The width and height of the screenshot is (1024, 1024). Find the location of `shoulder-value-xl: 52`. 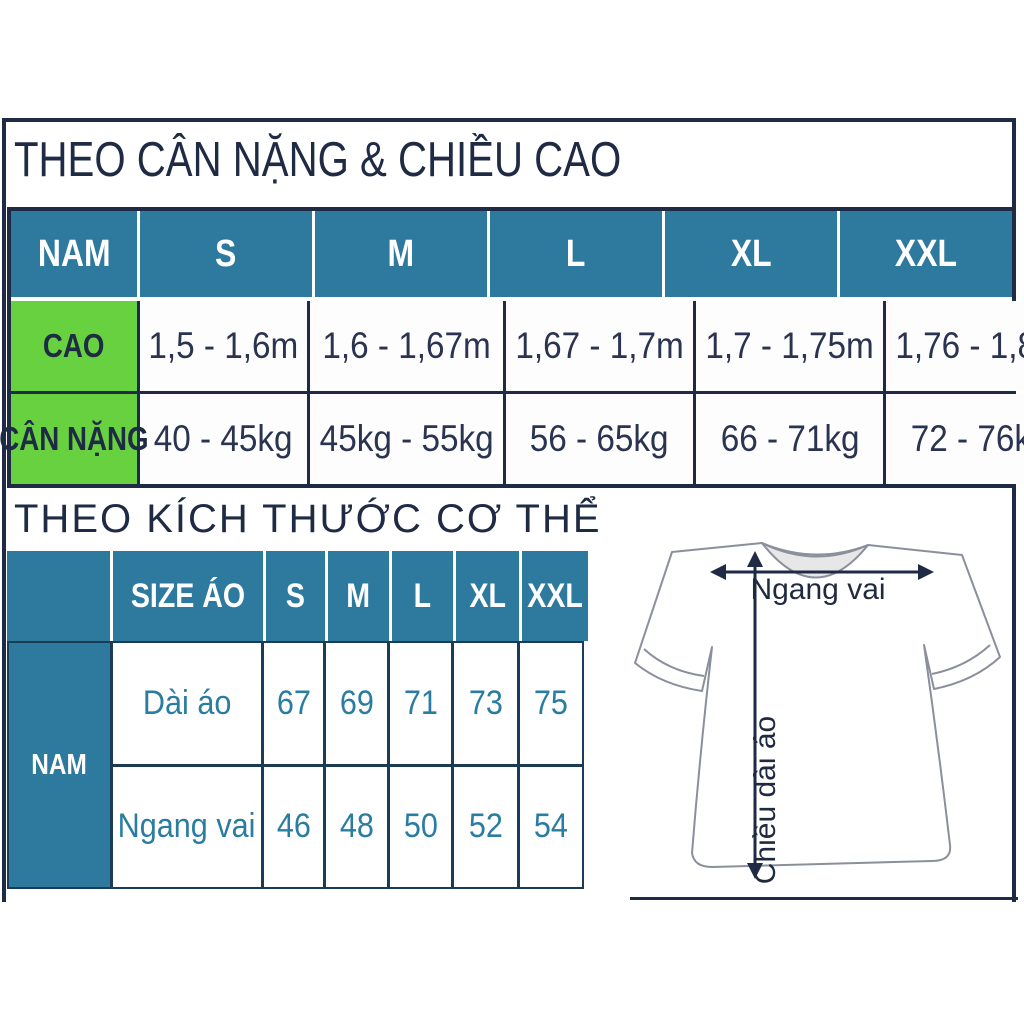

shoulder-value-xl: 52 is located at coordinates (485, 826).